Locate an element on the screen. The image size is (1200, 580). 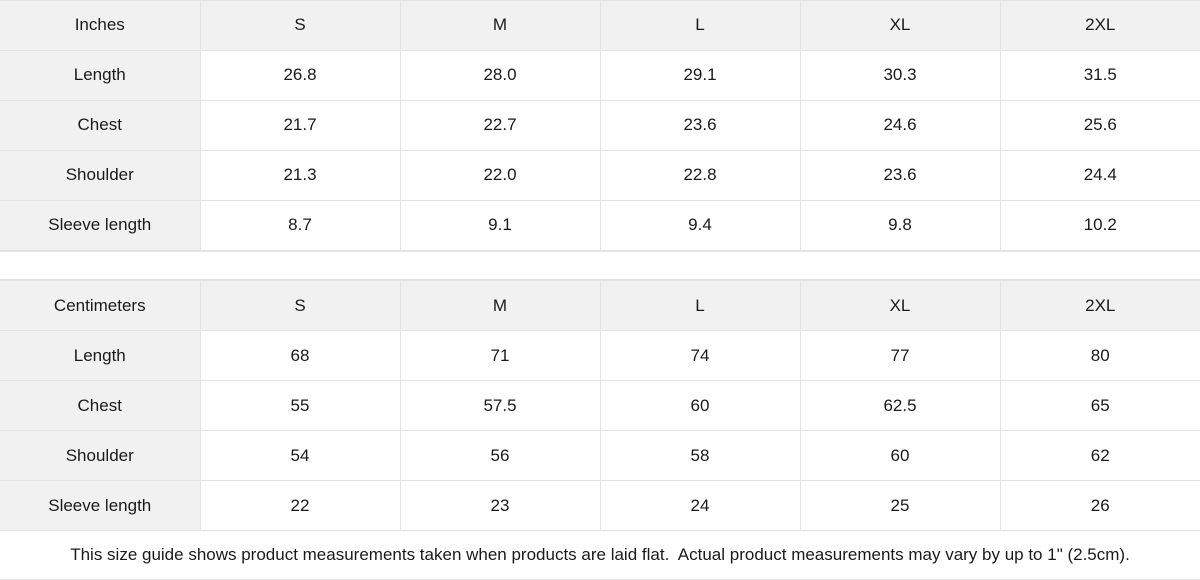
cell-length-2xl: 80 is located at coordinates (1100, 356).